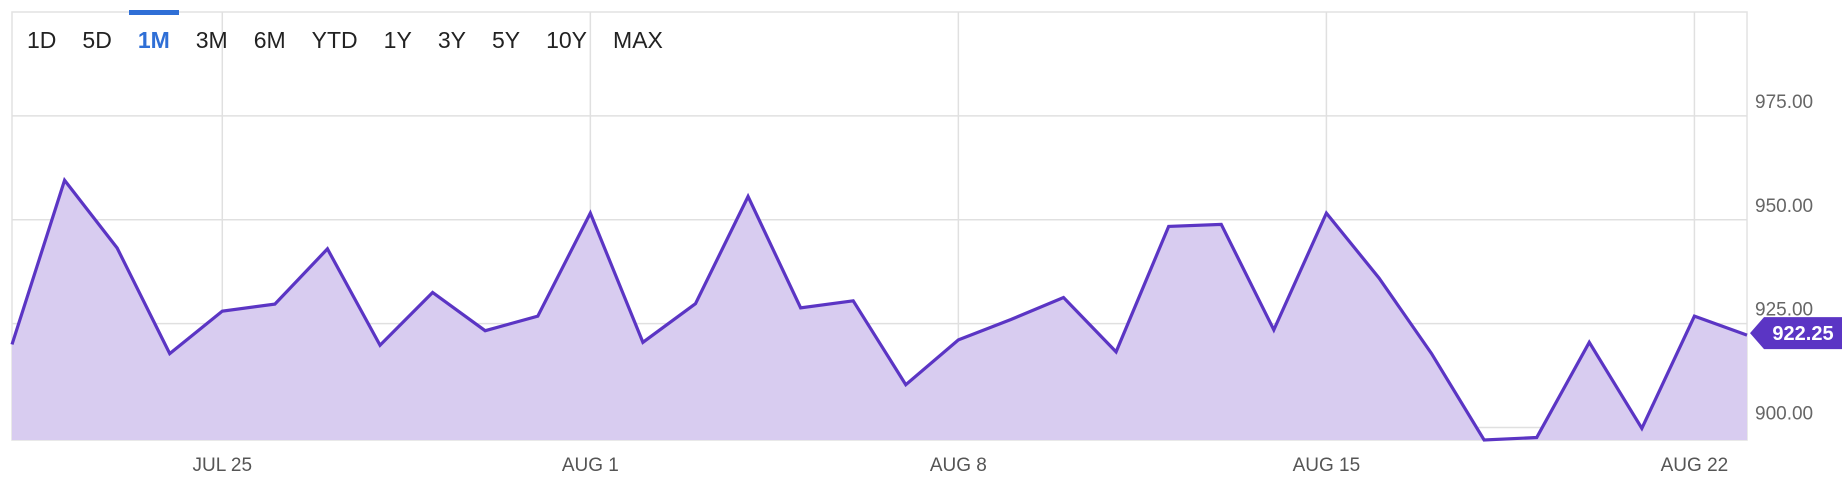 The width and height of the screenshot is (1848, 488). What do you see at coordinates (42, 40) in the screenshot?
I see `range-tab-1d: 1D` at bounding box center [42, 40].